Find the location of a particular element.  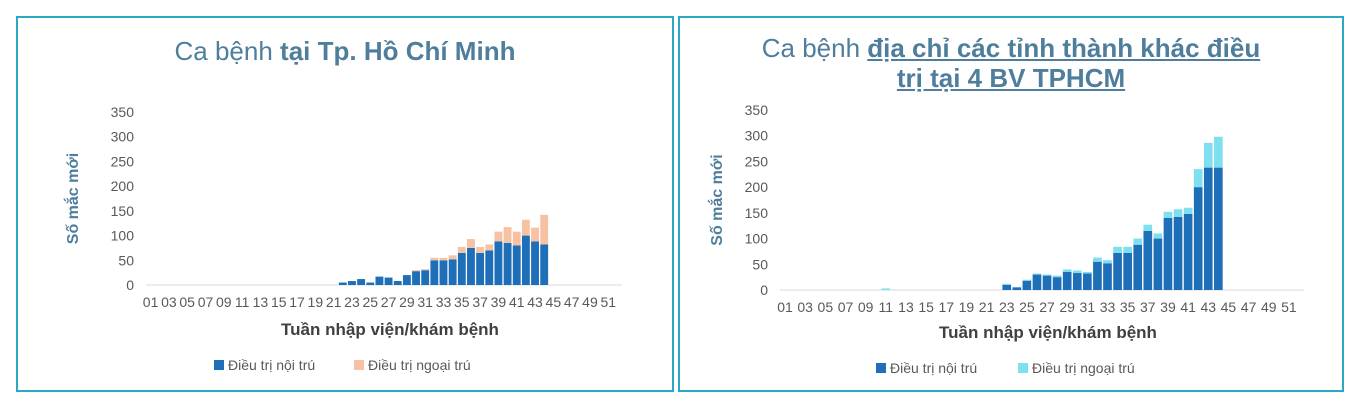

x-tick-label: 09 is located at coordinates (224, 302).